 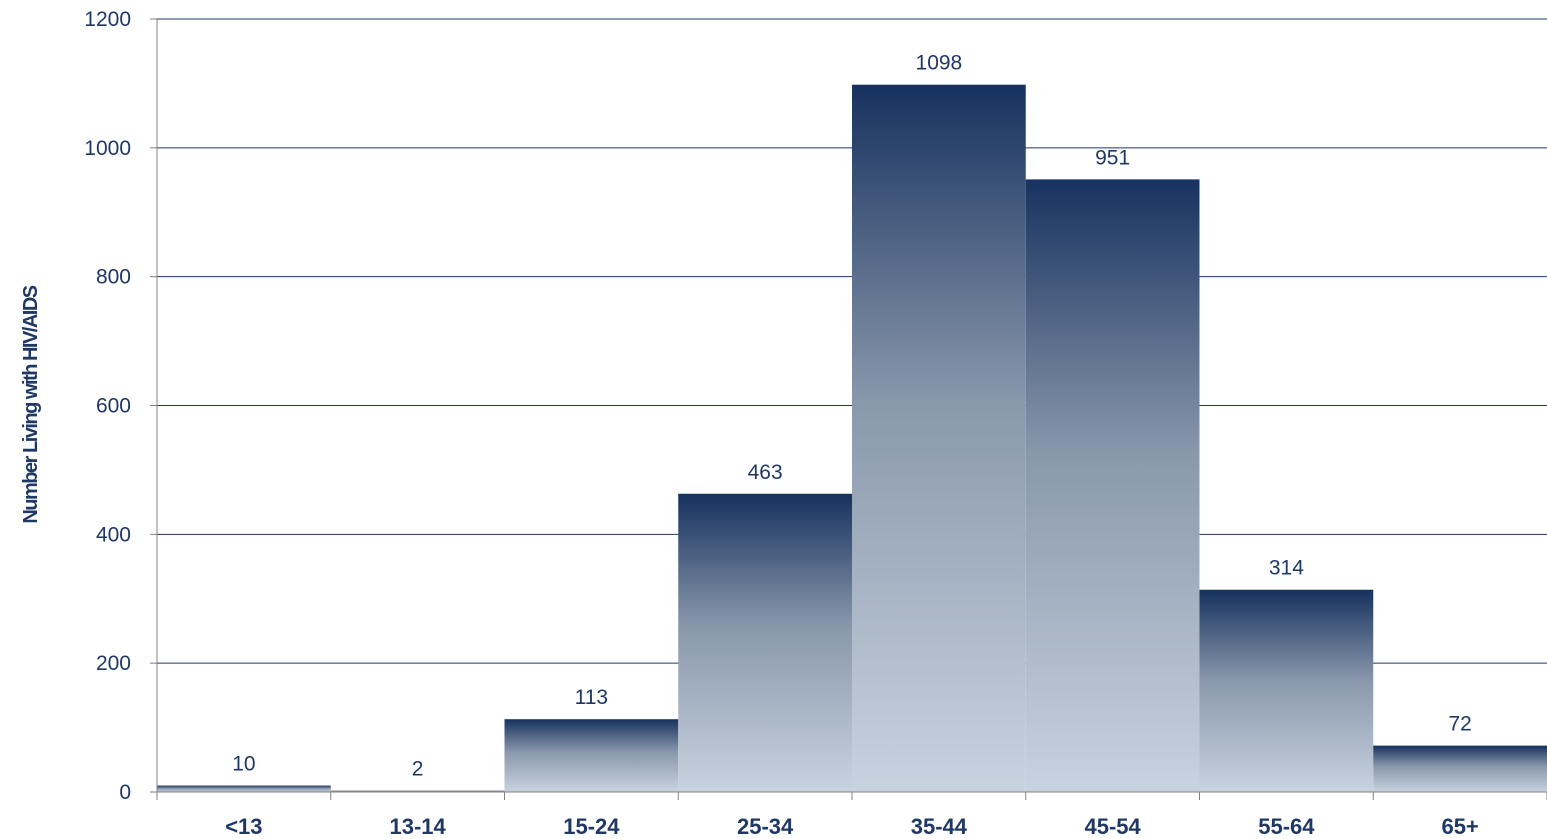 I want to click on x-tick-label: 55-64, so click(x=1286, y=826).